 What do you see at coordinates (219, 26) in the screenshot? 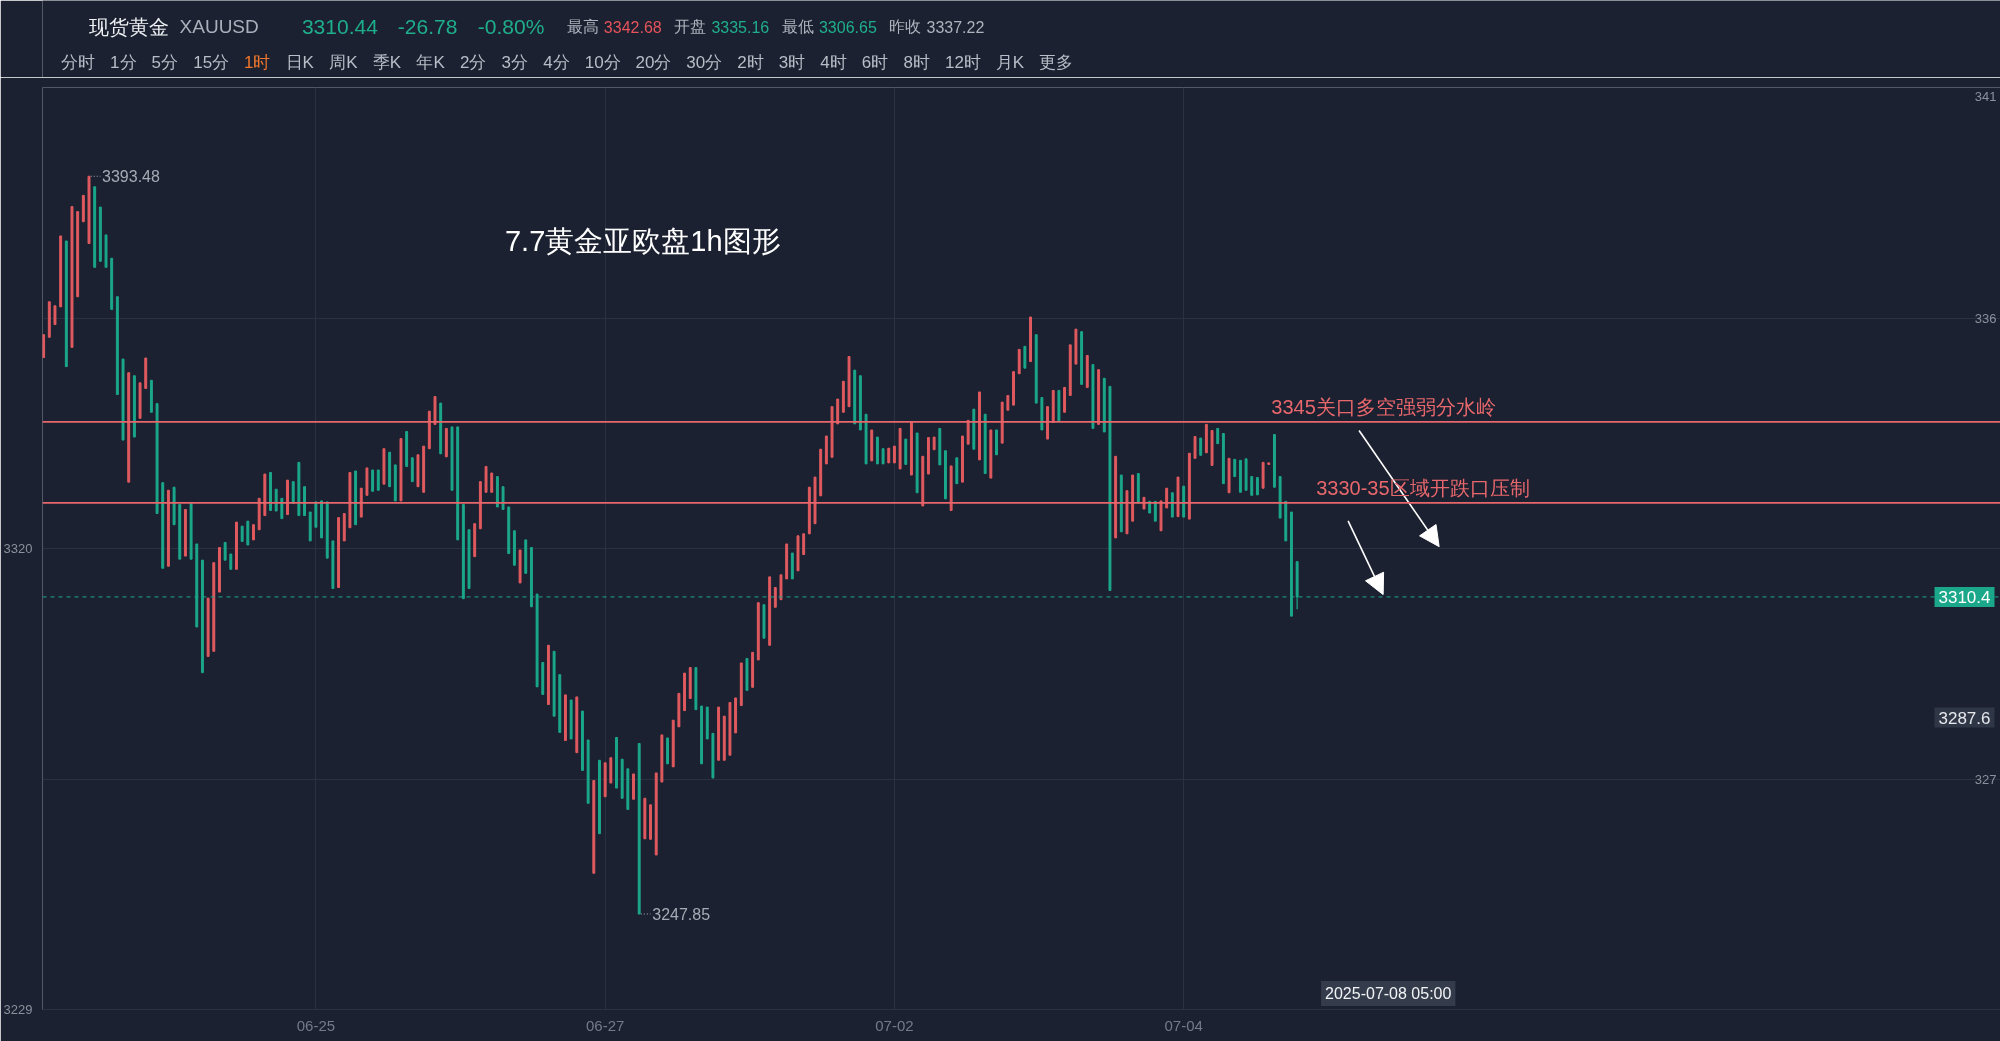
I see `chart-subtitle: XAUUSD` at bounding box center [219, 26].